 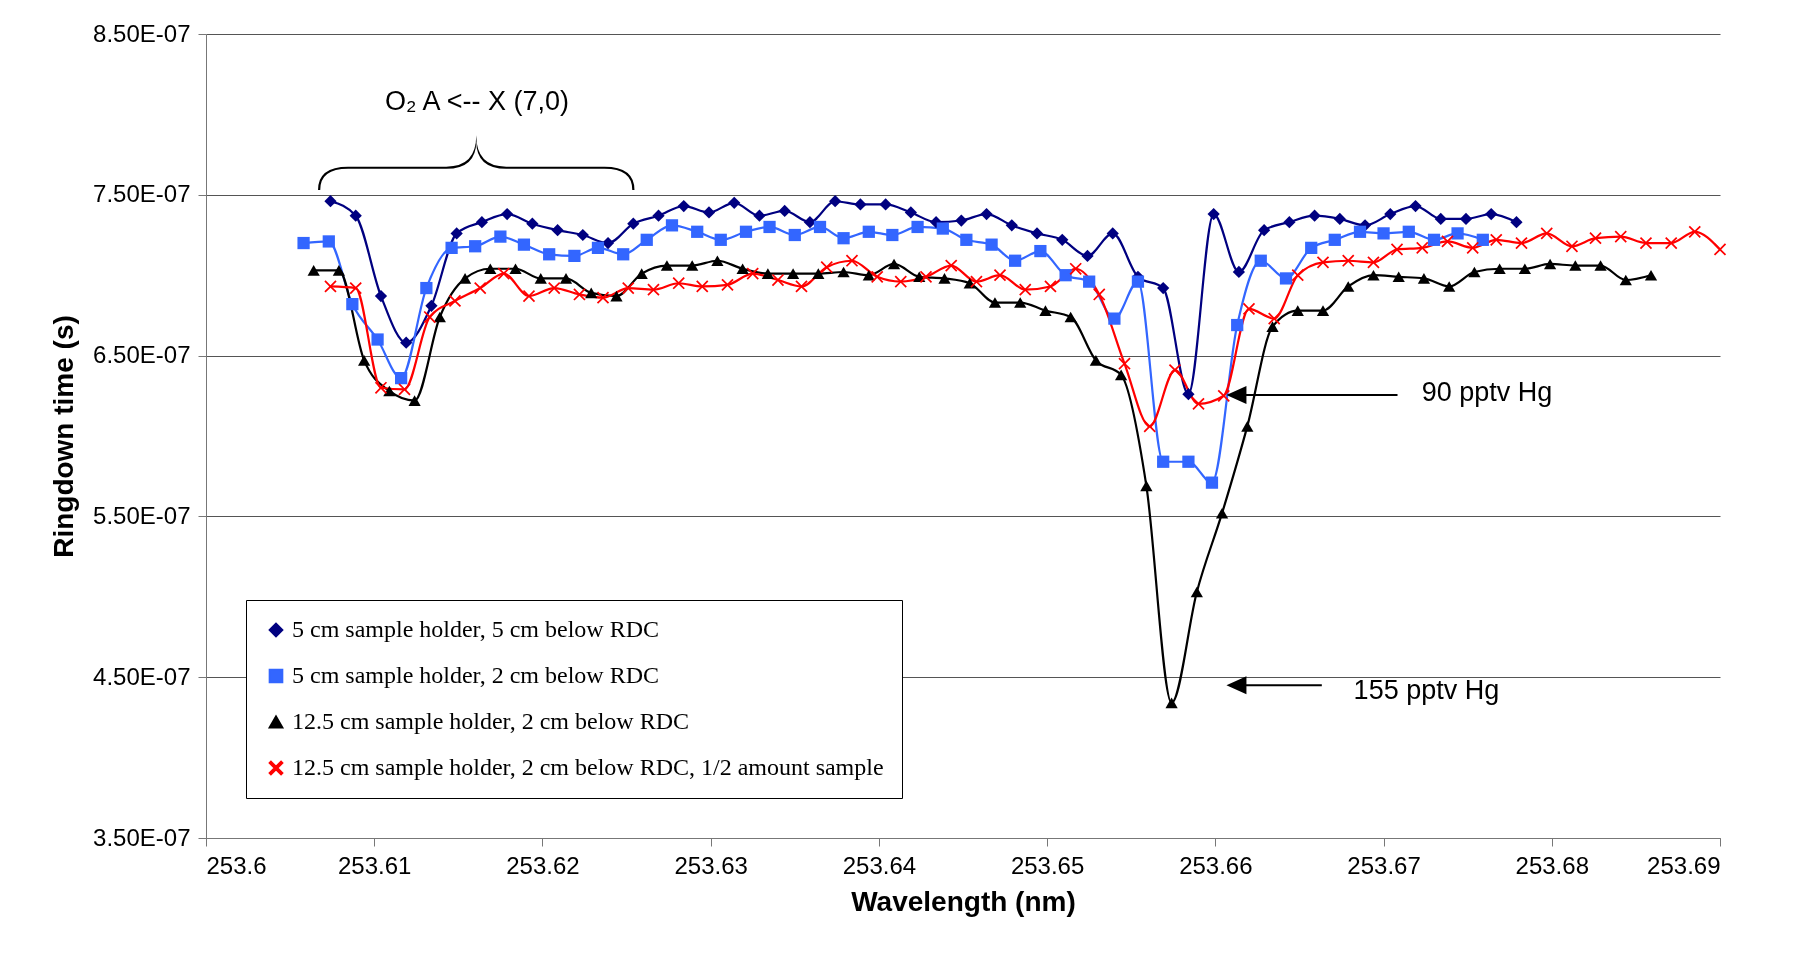 What do you see at coordinates (477, 100) in the screenshot?
I see `annotation: O₂ A <-- X (7,0)` at bounding box center [477, 100].